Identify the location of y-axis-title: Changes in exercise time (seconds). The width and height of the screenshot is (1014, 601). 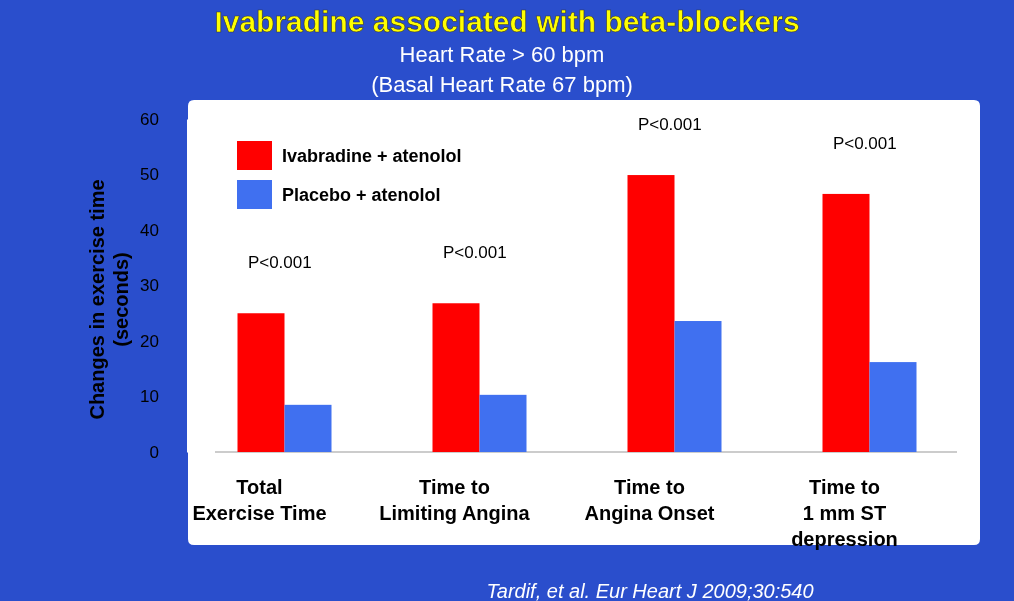
(109, 299).